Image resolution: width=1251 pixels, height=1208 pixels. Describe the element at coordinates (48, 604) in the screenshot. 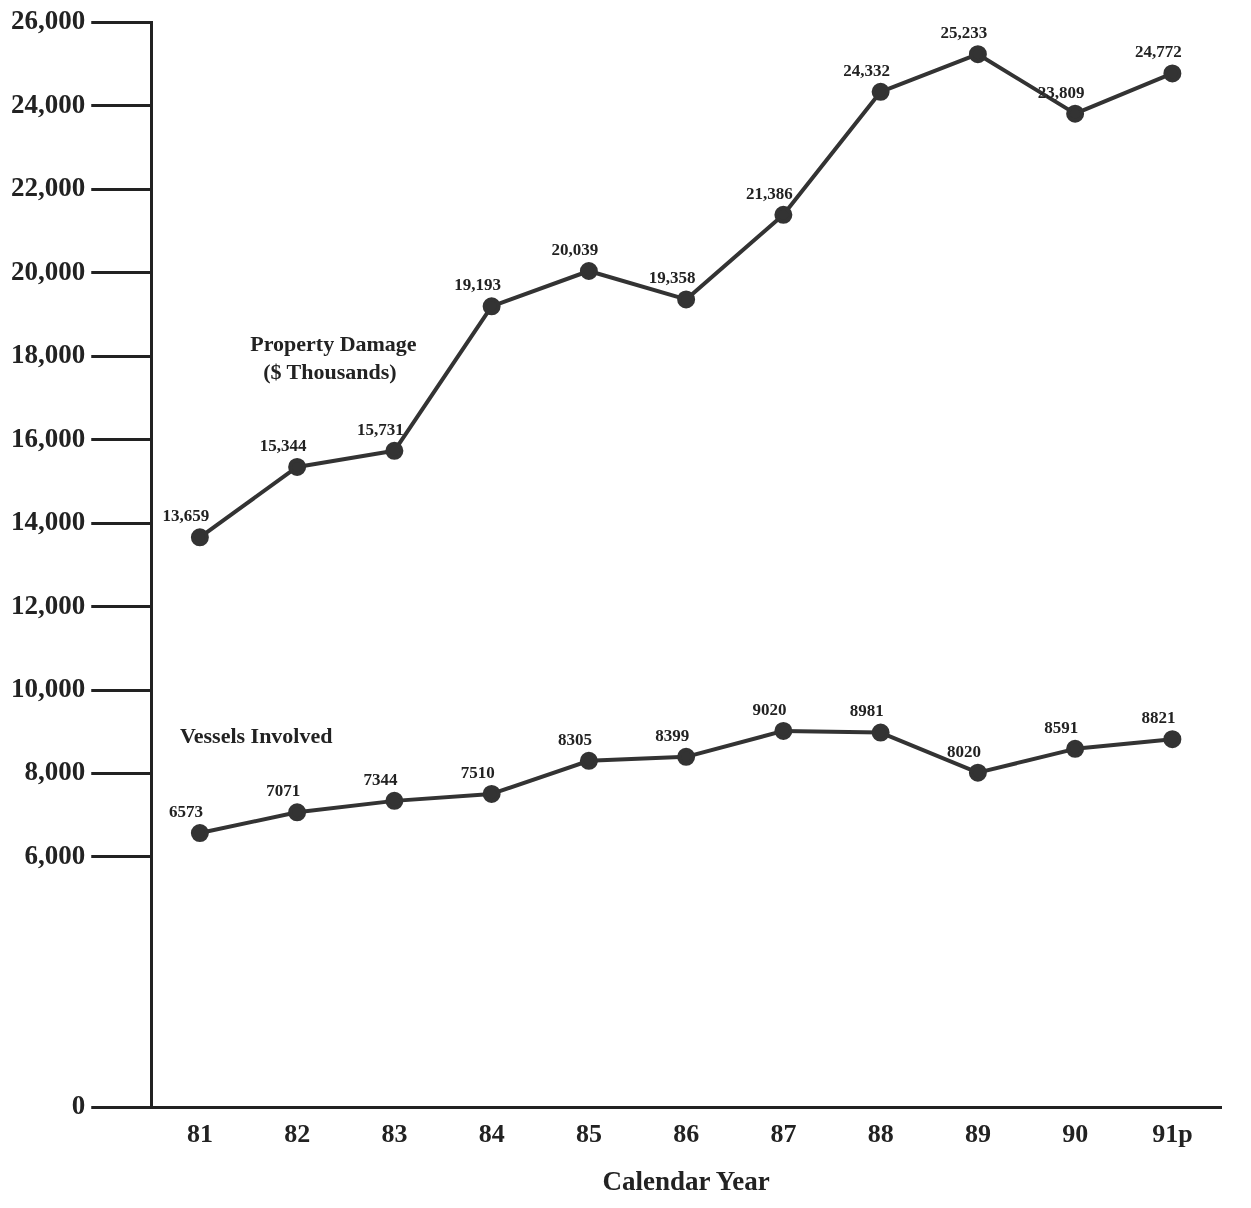

I see `y-tick-label: 12,000` at that location.